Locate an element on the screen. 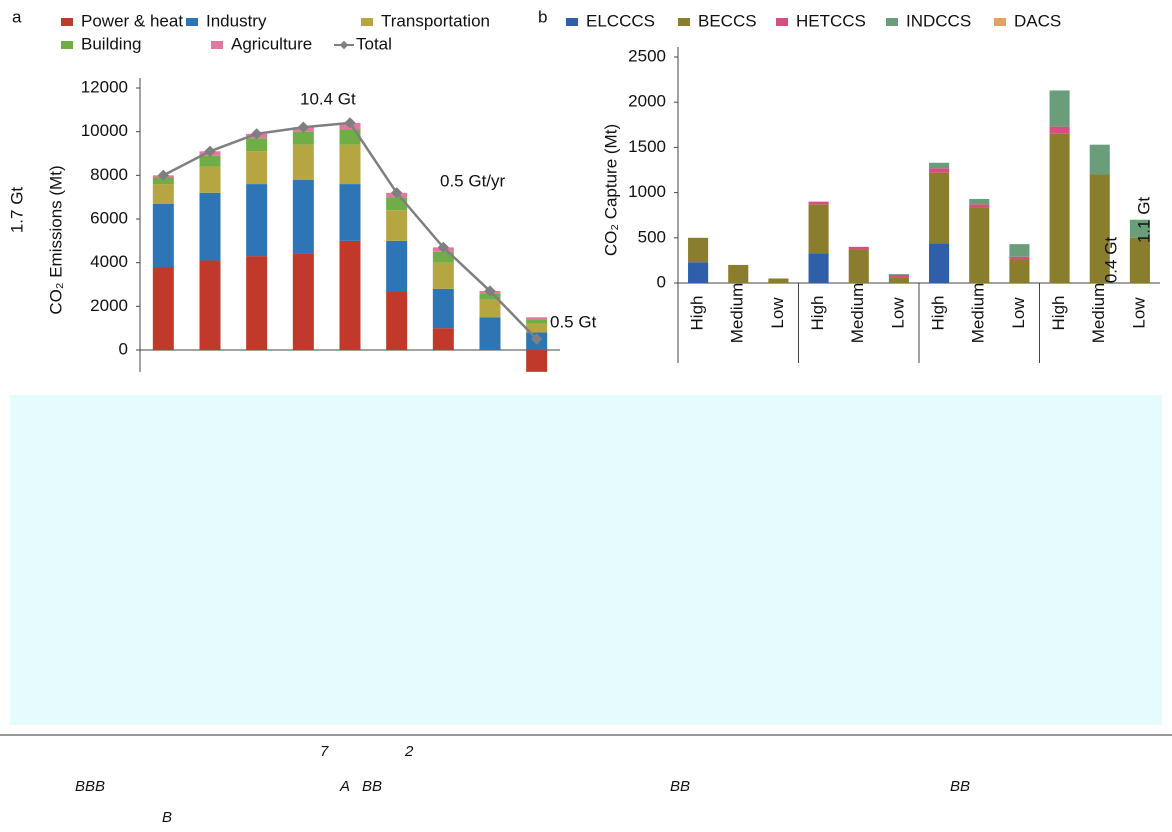 This screenshot has height=832, width=1172. legend-label: BECCS is located at coordinates (727, 20).